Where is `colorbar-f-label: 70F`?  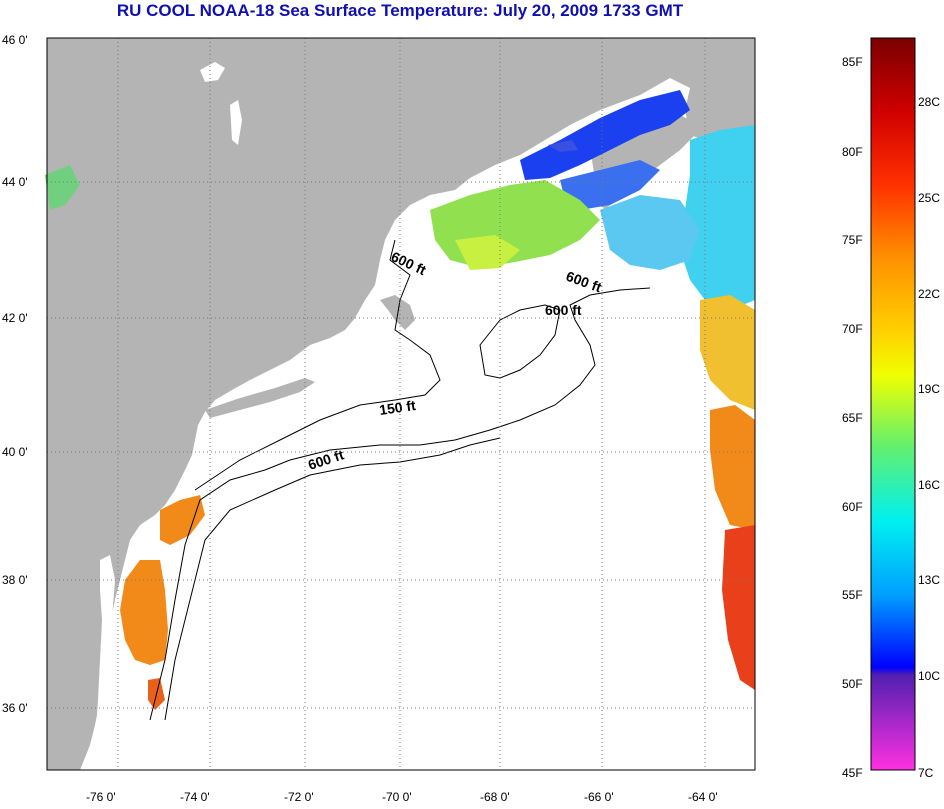 colorbar-f-label: 70F is located at coordinates (852, 329).